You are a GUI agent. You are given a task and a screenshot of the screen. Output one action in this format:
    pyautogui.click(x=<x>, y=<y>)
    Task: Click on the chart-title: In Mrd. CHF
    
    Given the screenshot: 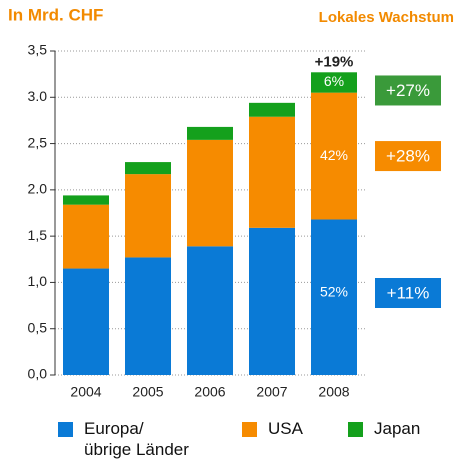 What is the action you would take?
    pyautogui.click(x=55, y=14)
    